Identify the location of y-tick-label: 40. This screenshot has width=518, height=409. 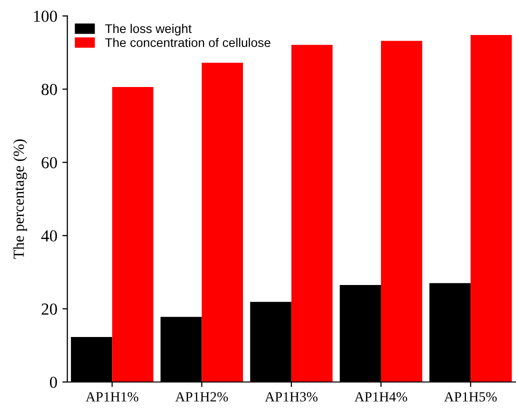
(49, 236).